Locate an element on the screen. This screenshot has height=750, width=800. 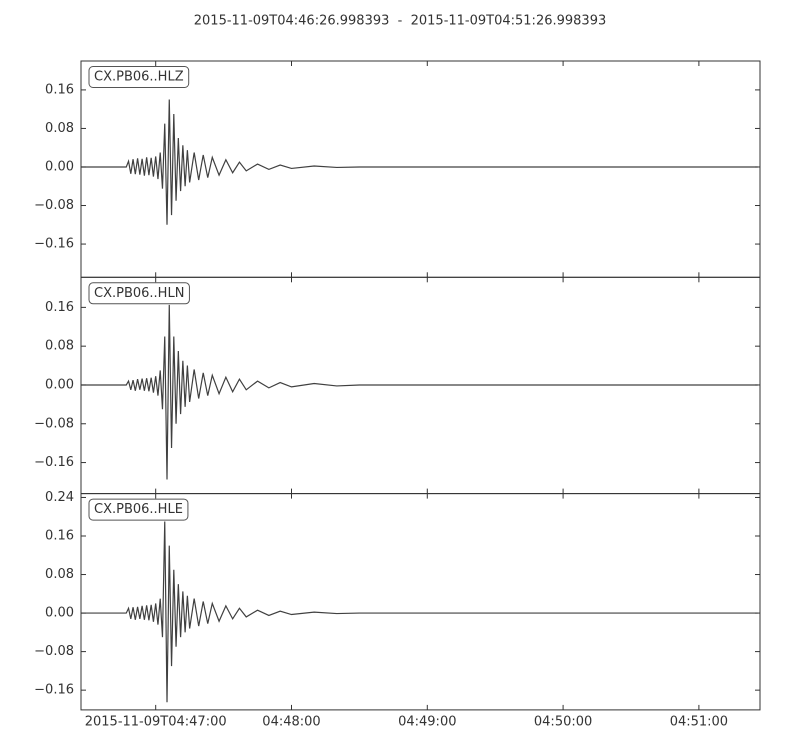
trace-label: CX.PB06..HLZ is located at coordinates (139, 77).